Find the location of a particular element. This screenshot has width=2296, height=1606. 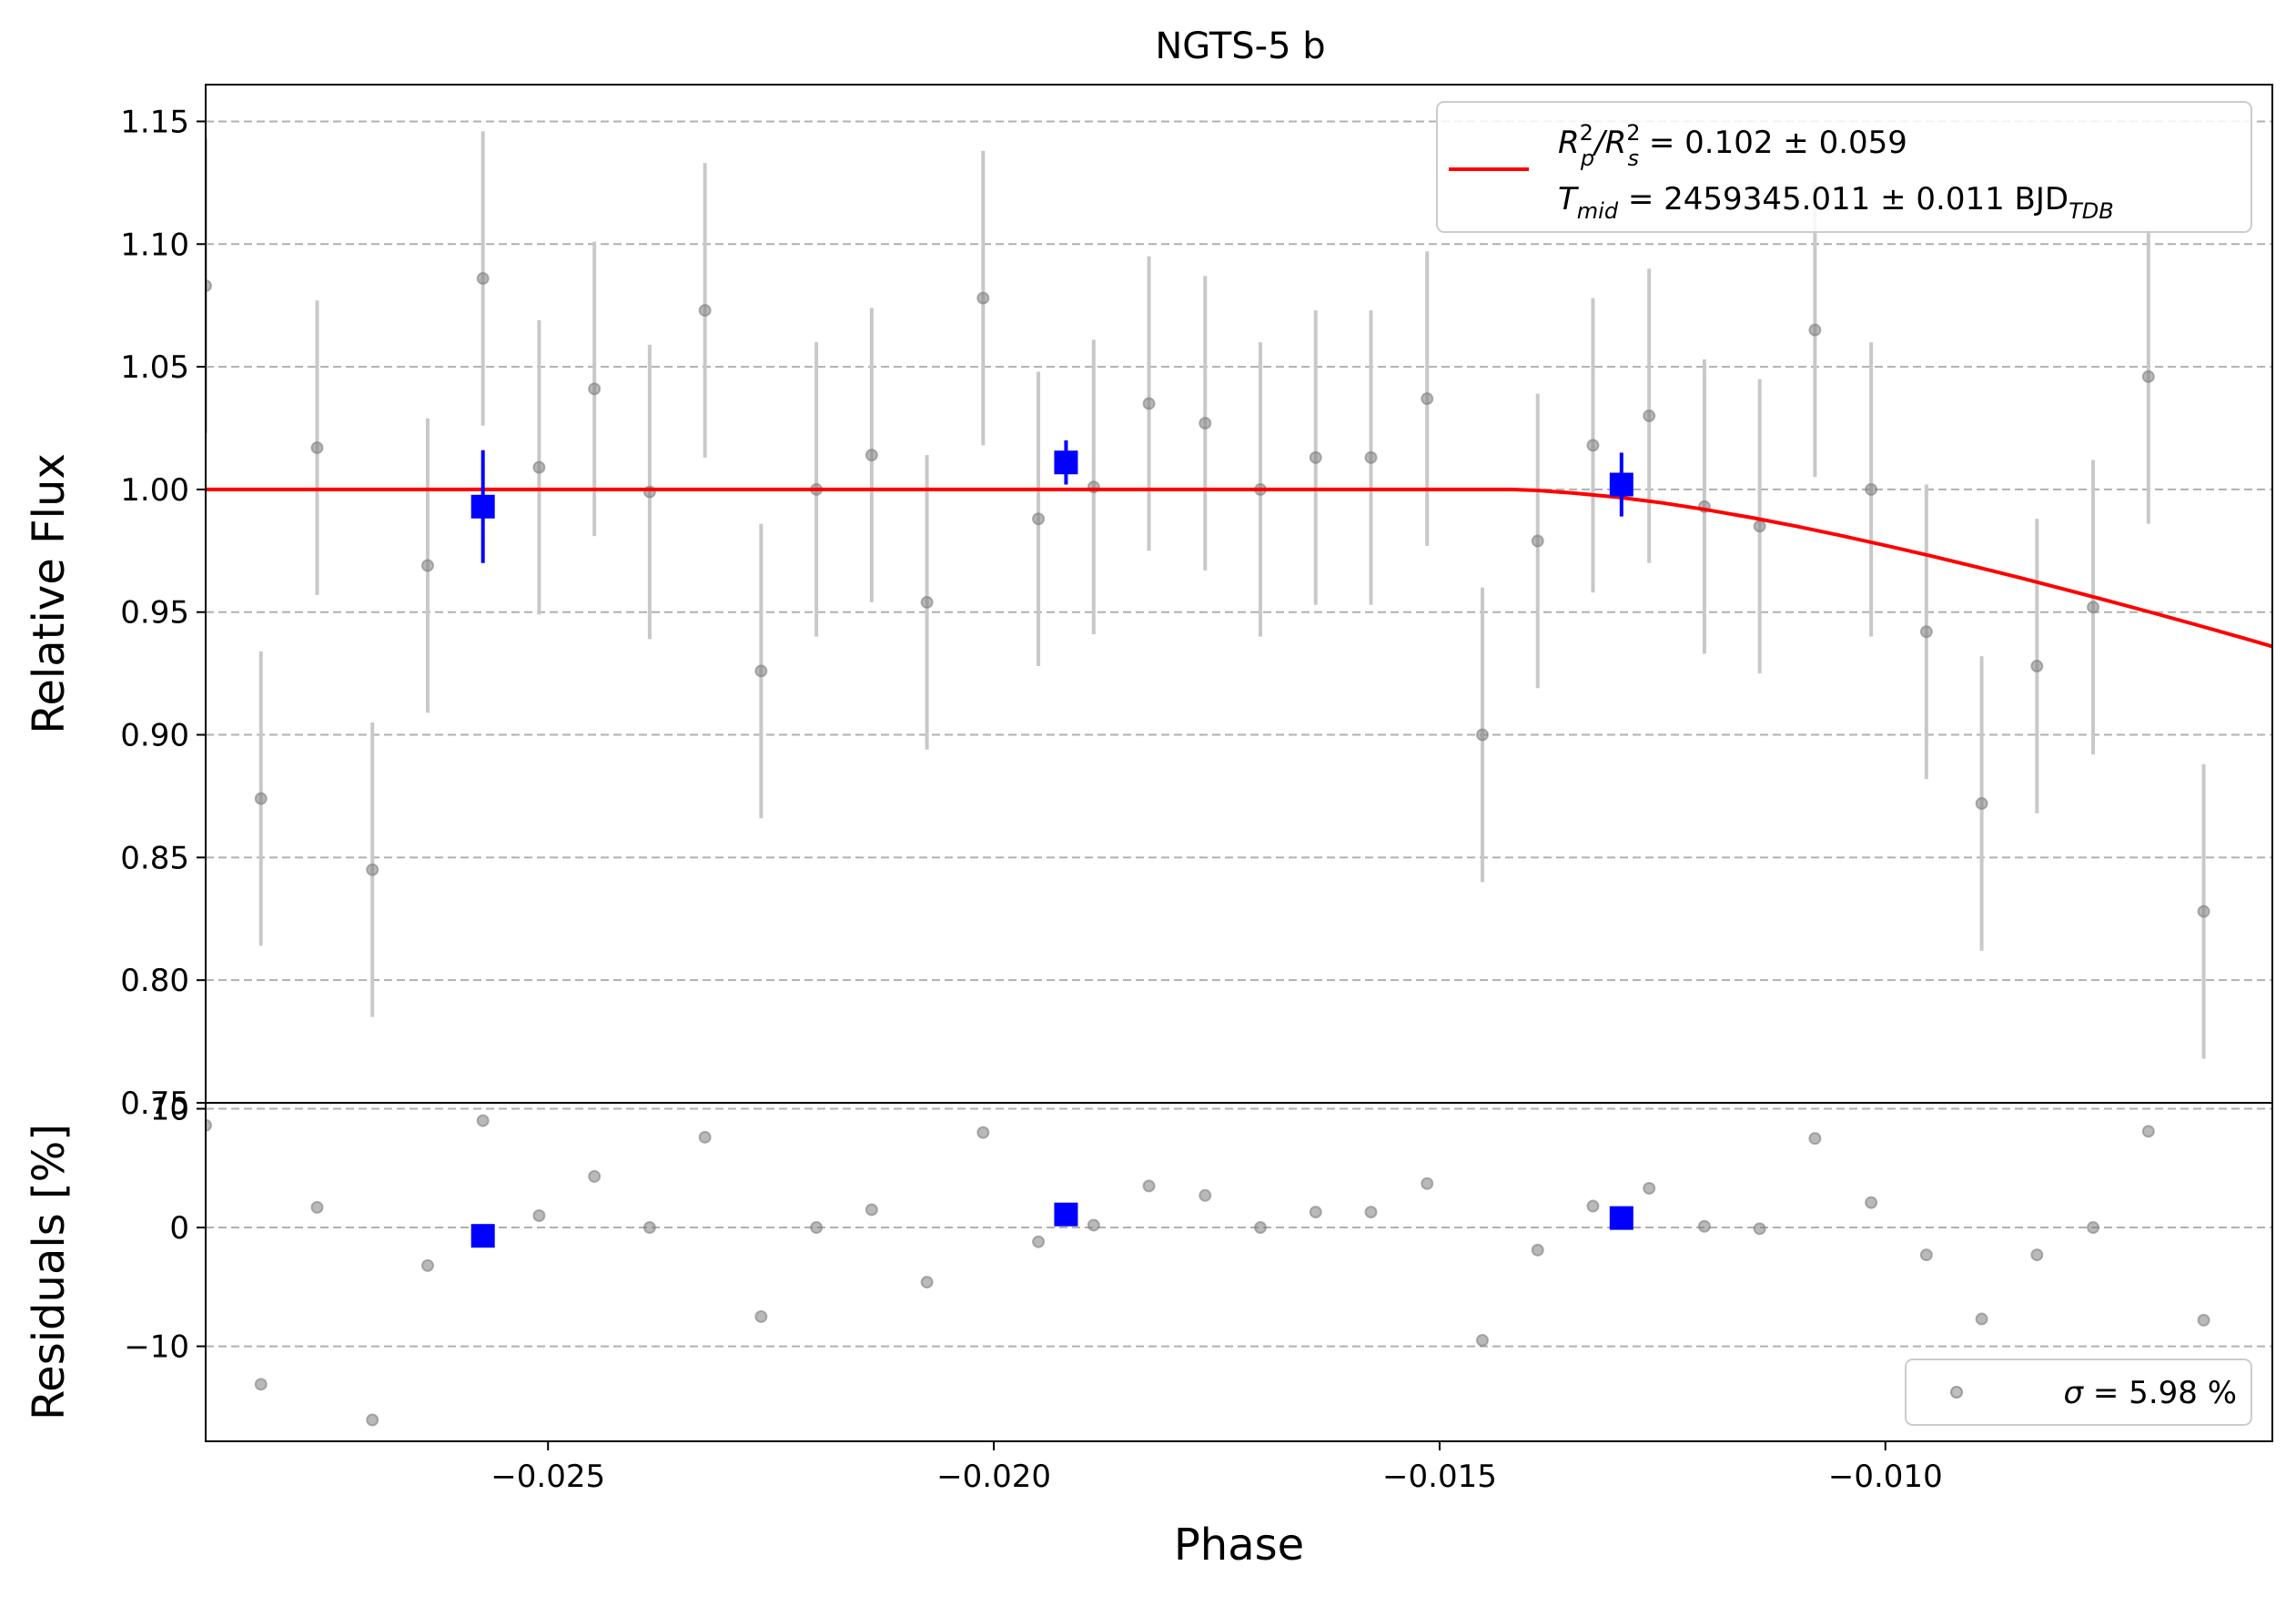

transit-model is located at coordinates (1239, 568).